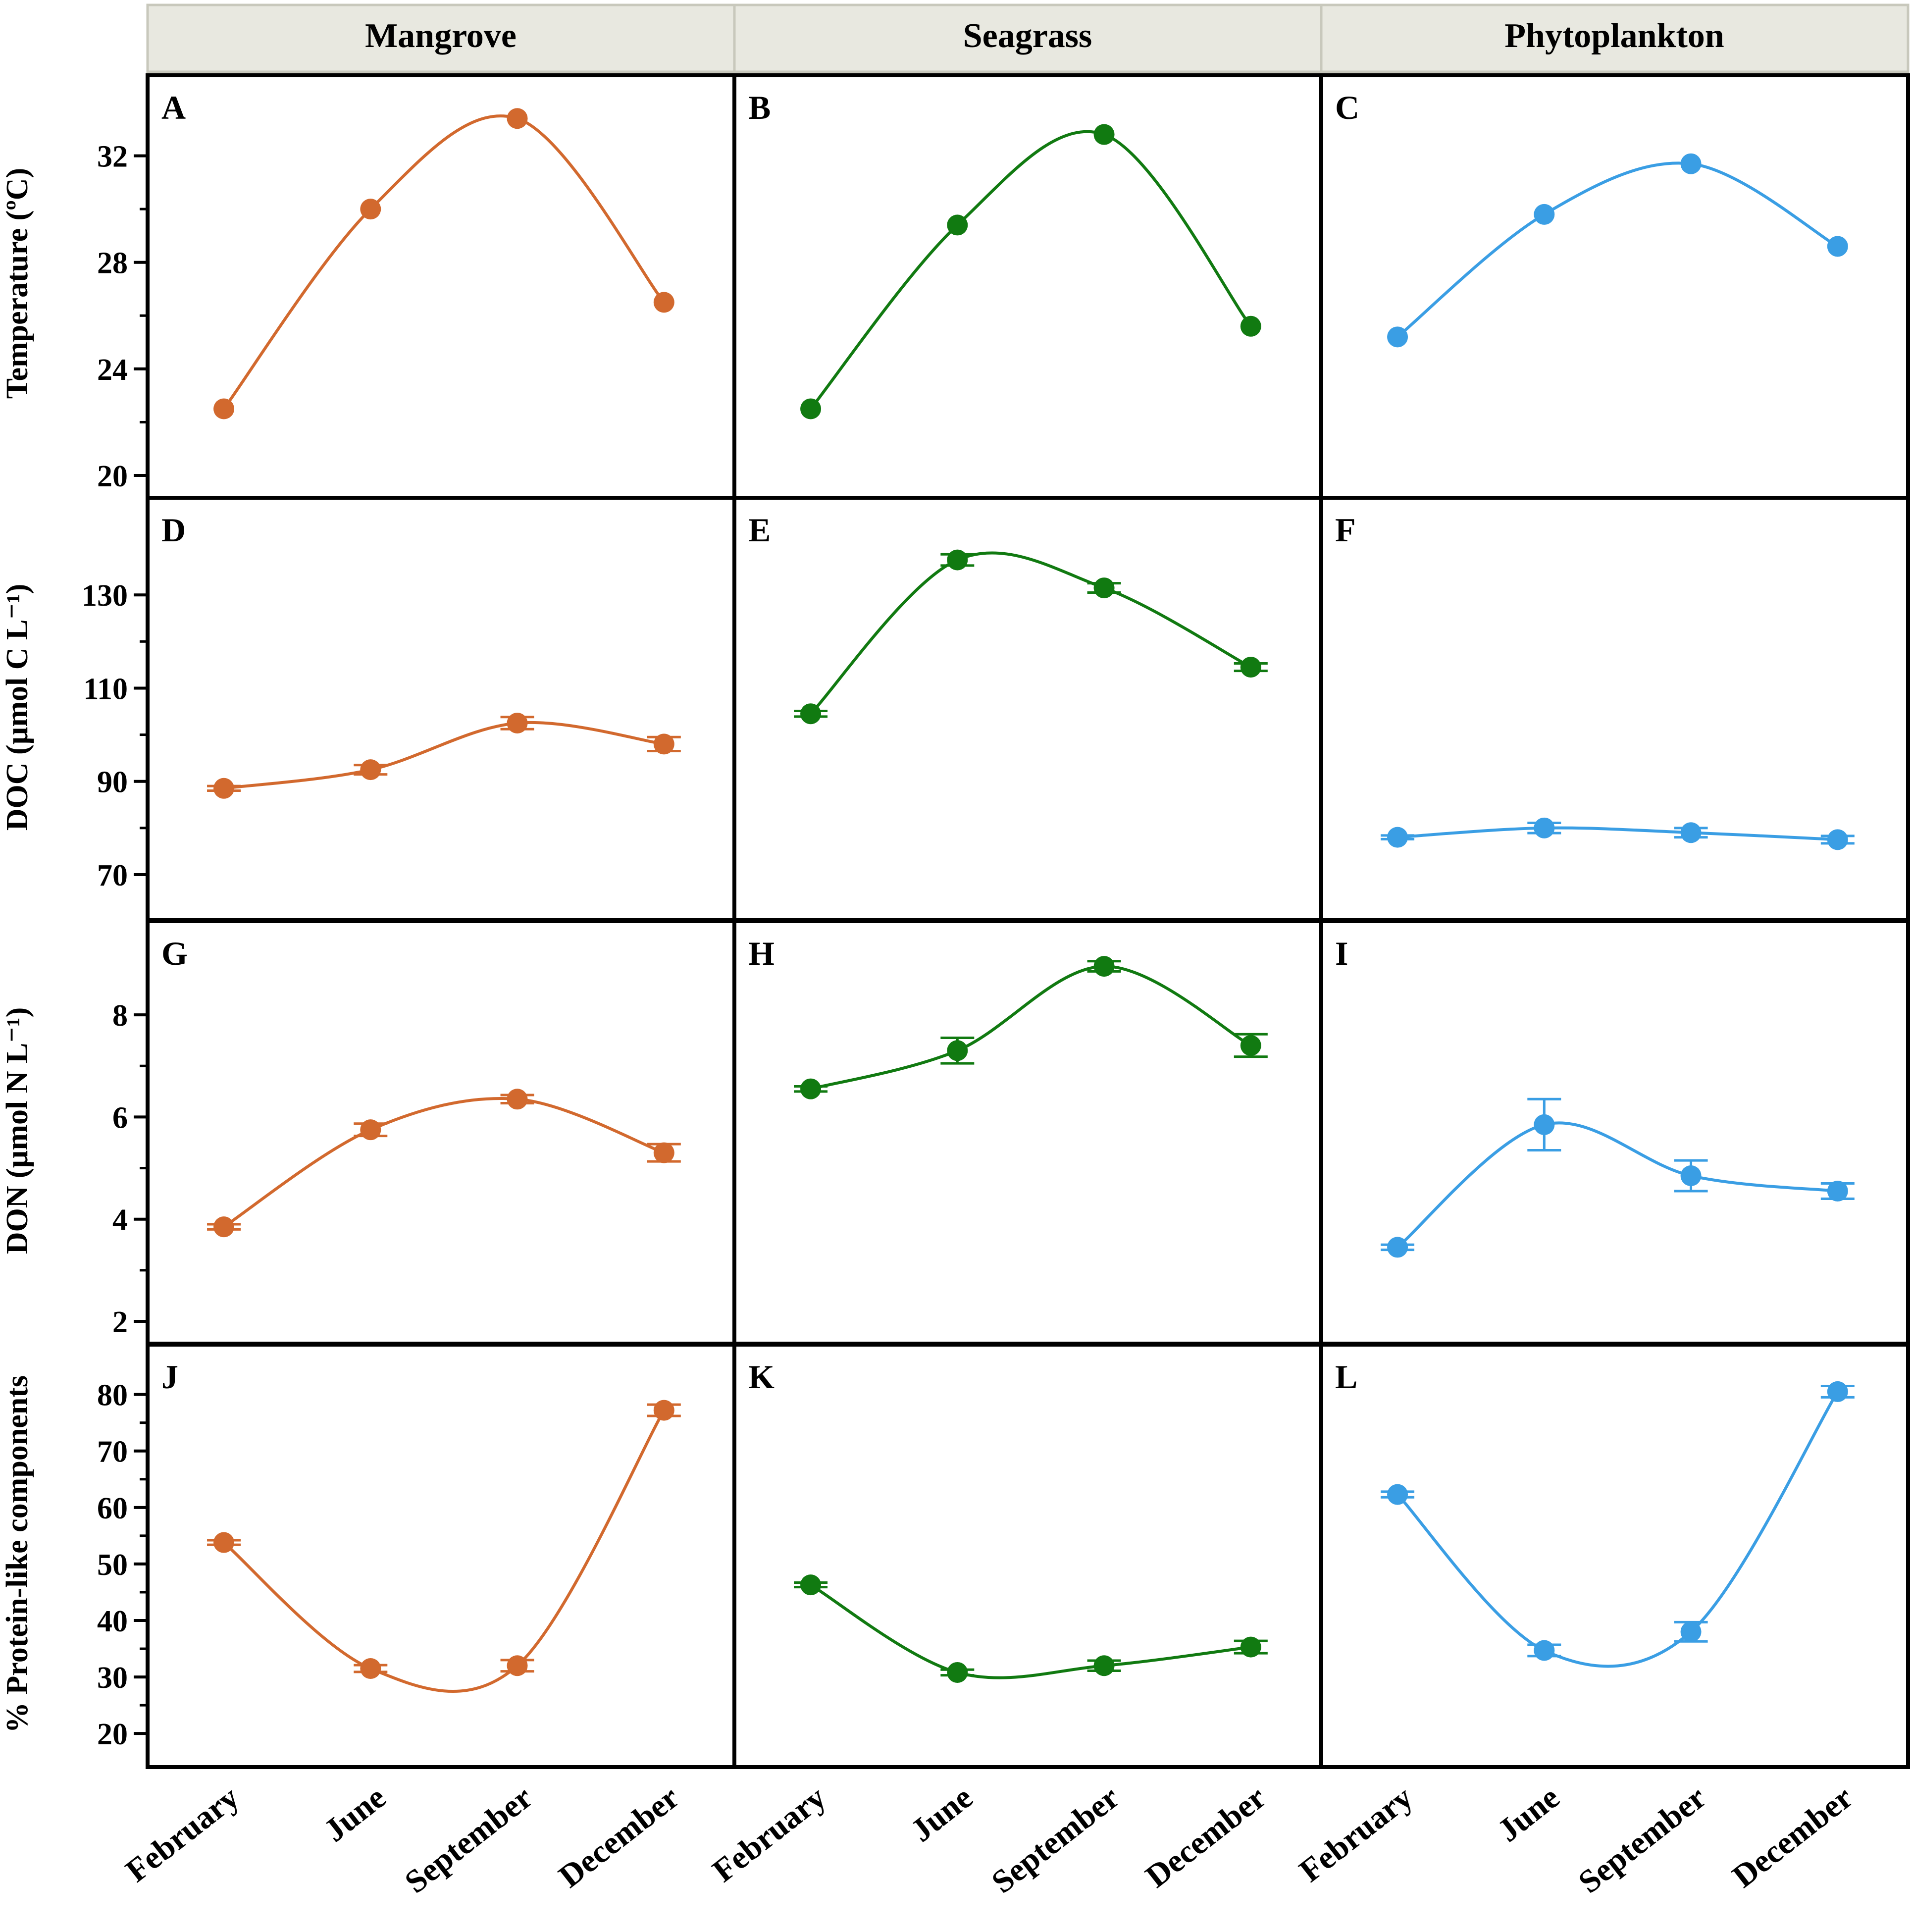 This screenshot has height=1932, width=1913. I want to click on panel-letter: E, so click(759, 530).